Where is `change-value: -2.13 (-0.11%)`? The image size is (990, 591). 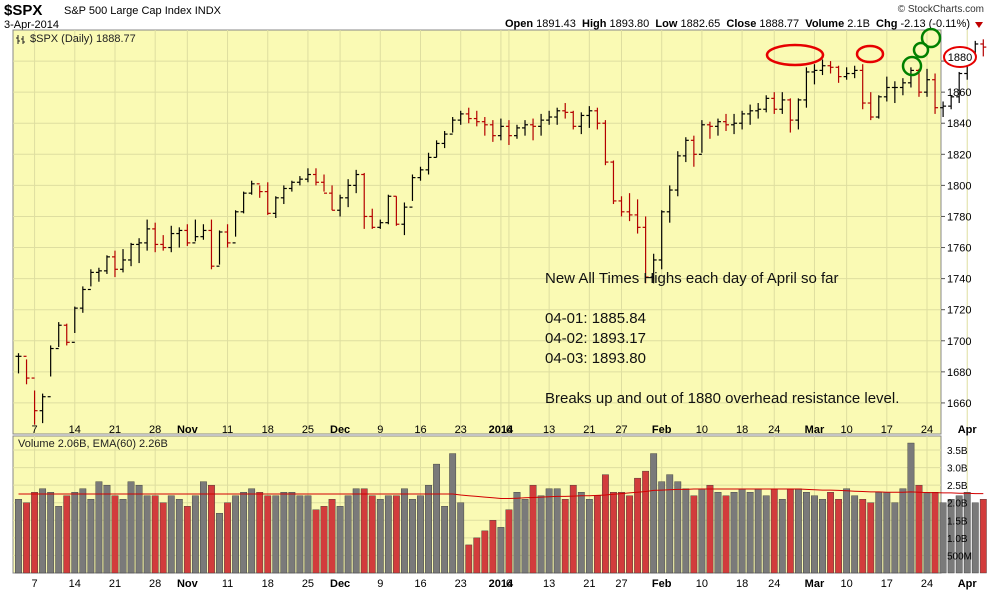
change-value: -2.13 (-0.11%) is located at coordinates (935, 24).